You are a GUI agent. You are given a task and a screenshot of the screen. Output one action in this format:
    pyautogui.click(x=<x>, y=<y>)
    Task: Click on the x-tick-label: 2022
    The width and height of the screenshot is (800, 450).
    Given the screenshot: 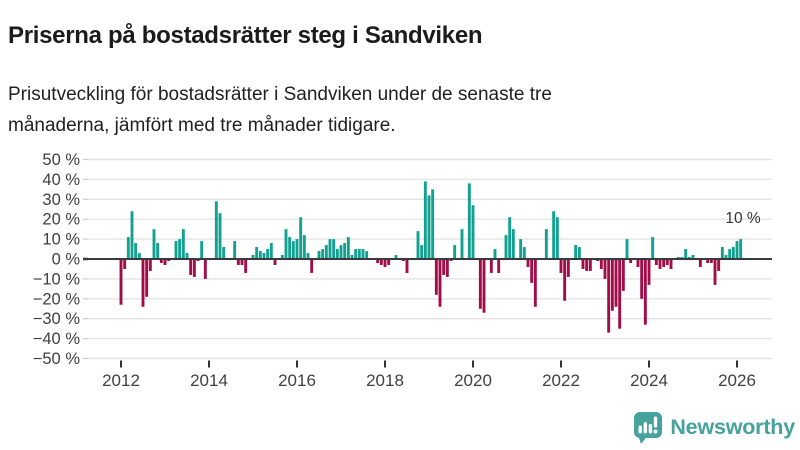 What is the action you would take?
    pyautogui.click(x=561, y=380)
    